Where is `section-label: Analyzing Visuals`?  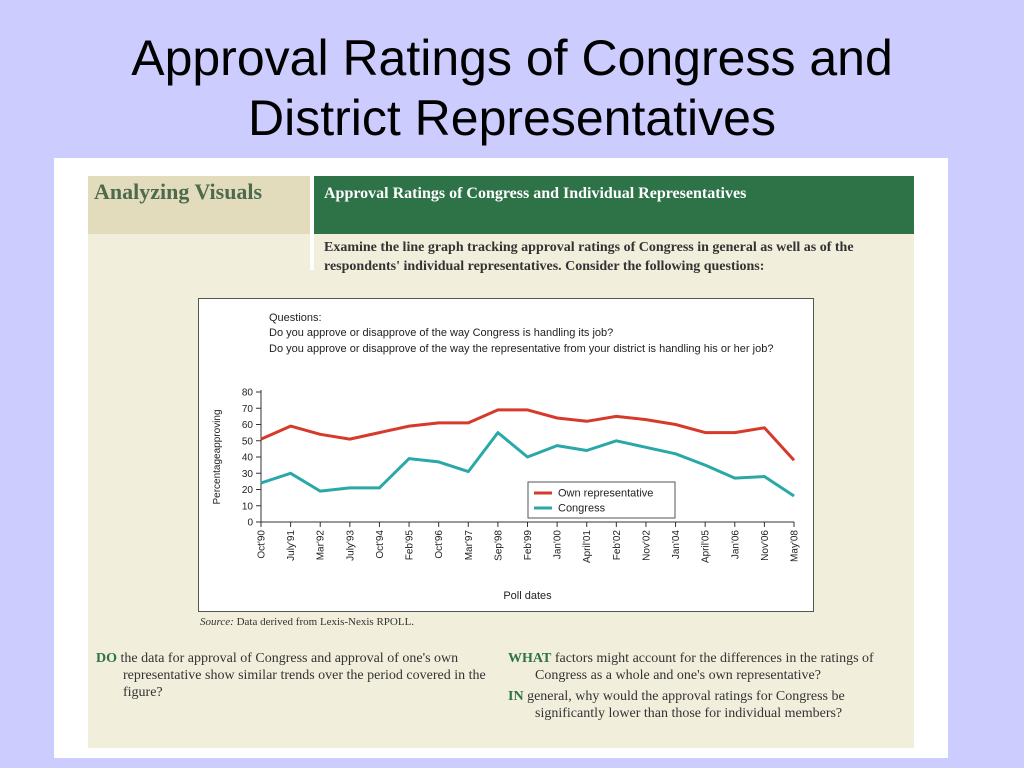
section-label: Analyzing Visuals is located at coordinates (199, 205).